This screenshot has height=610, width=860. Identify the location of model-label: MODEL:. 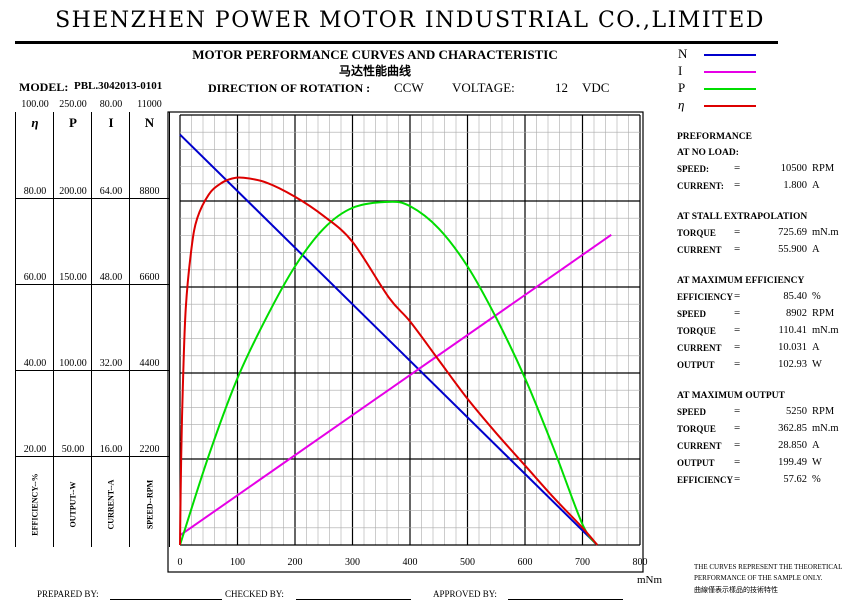
(44, 87).